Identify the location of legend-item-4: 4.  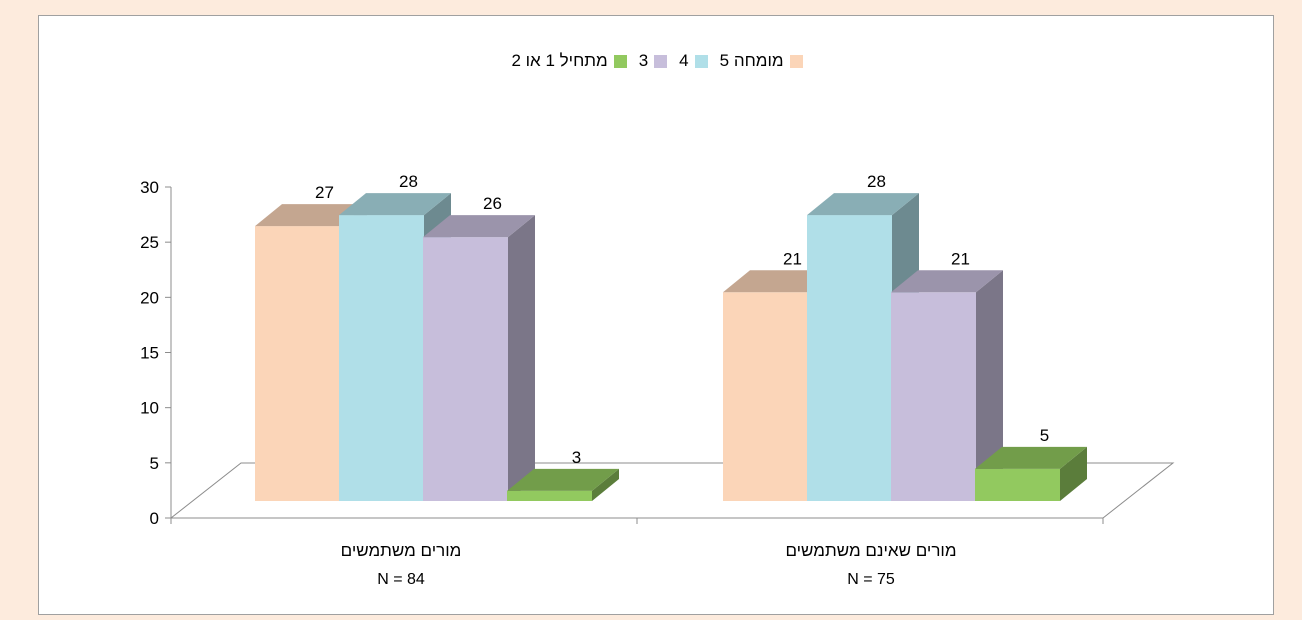
(693, 61).